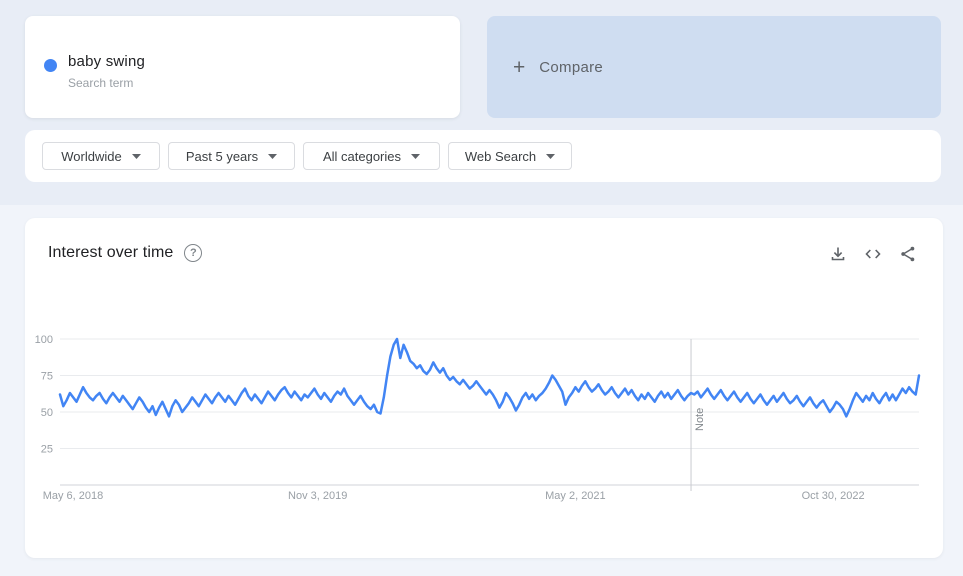 This screenshot has width=963, height=576. I want to click on geo-filter-dropdown: Worldwide, so click(101, 156).